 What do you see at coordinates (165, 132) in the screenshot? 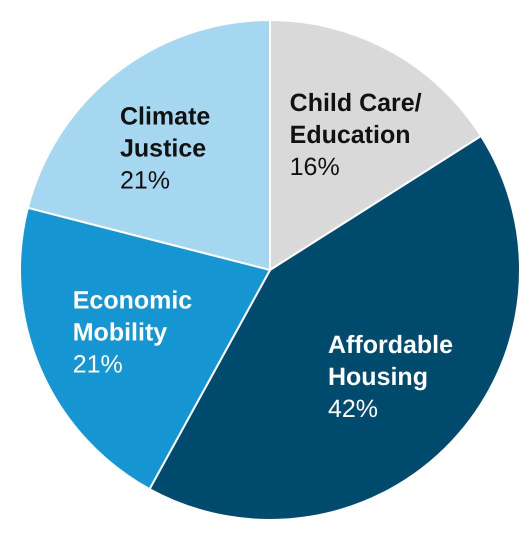
I see `slice-label: Climate Justice` at bounding box center [165, 132].